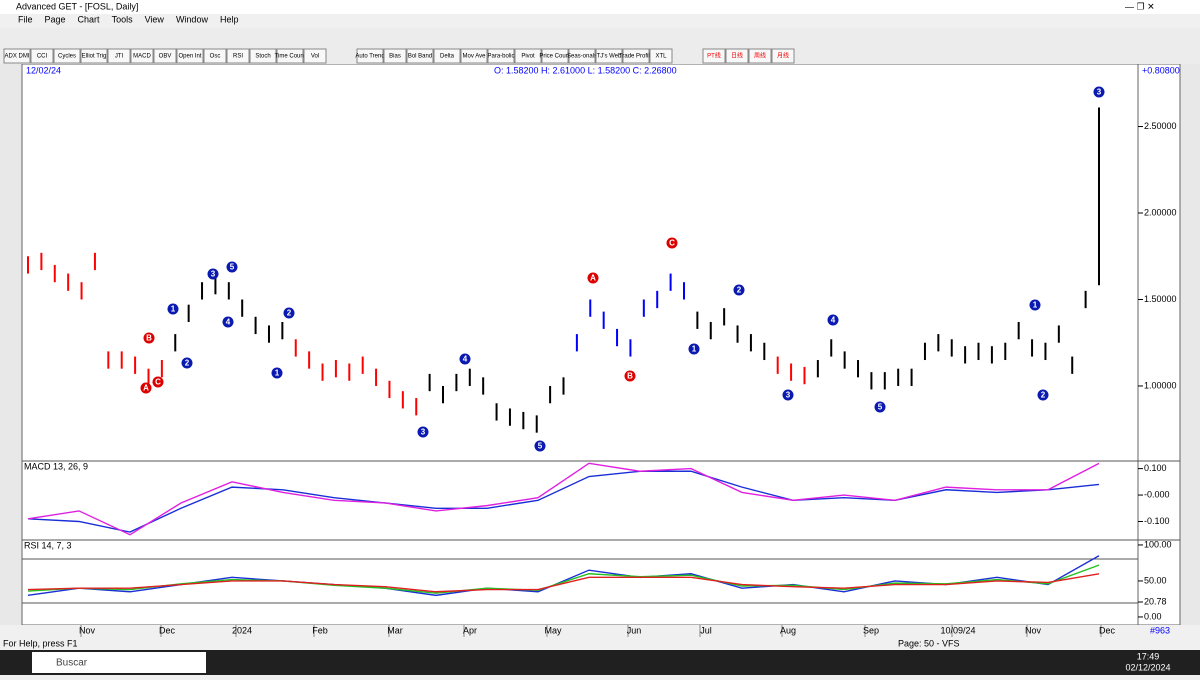  I want to click on x-tick-label: Jul, so click(706, 630).